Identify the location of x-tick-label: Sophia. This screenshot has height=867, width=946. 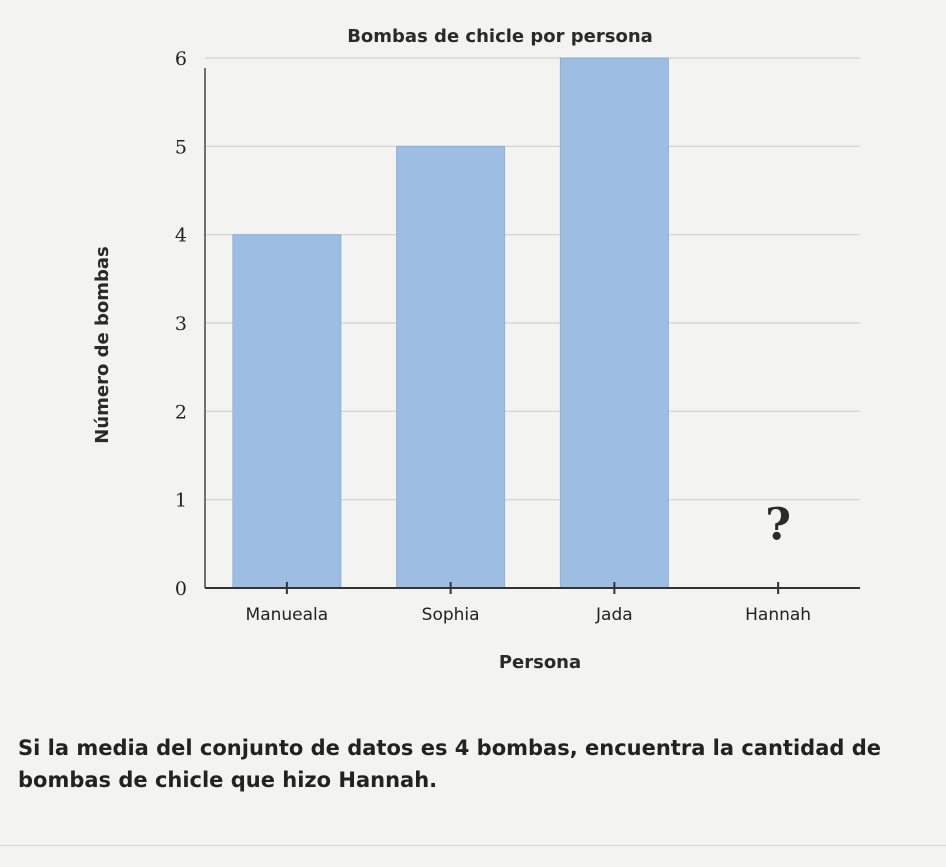
(451, 615).